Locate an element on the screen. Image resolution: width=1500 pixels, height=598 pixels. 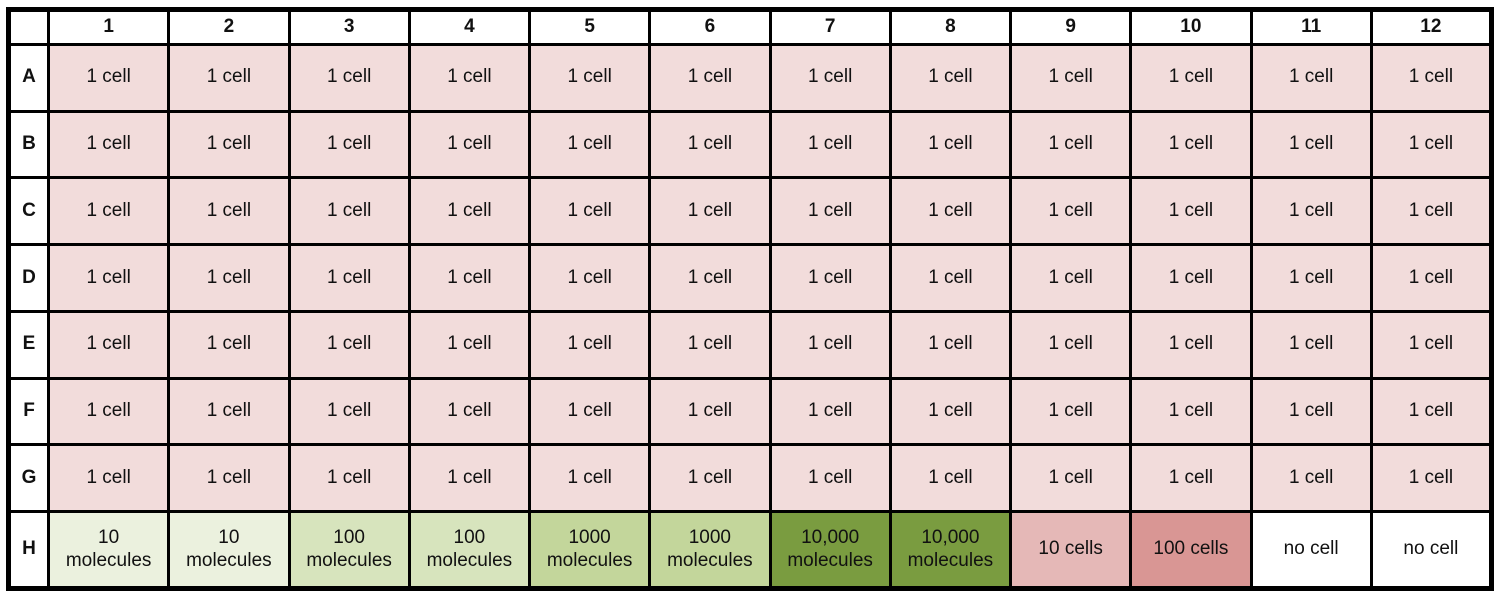
column-header: 10 is located at coordinates (1191, 27).